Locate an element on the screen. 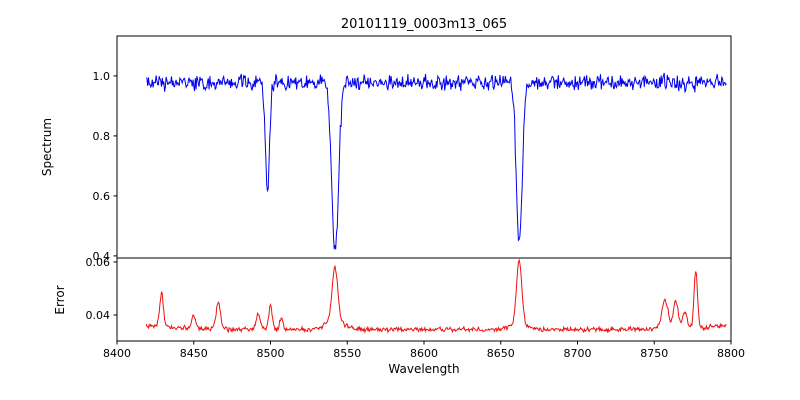 This screenshot has height=400, width=800. spectrum-y-axis-label: Spectrum is located at coordinates (47, 147).